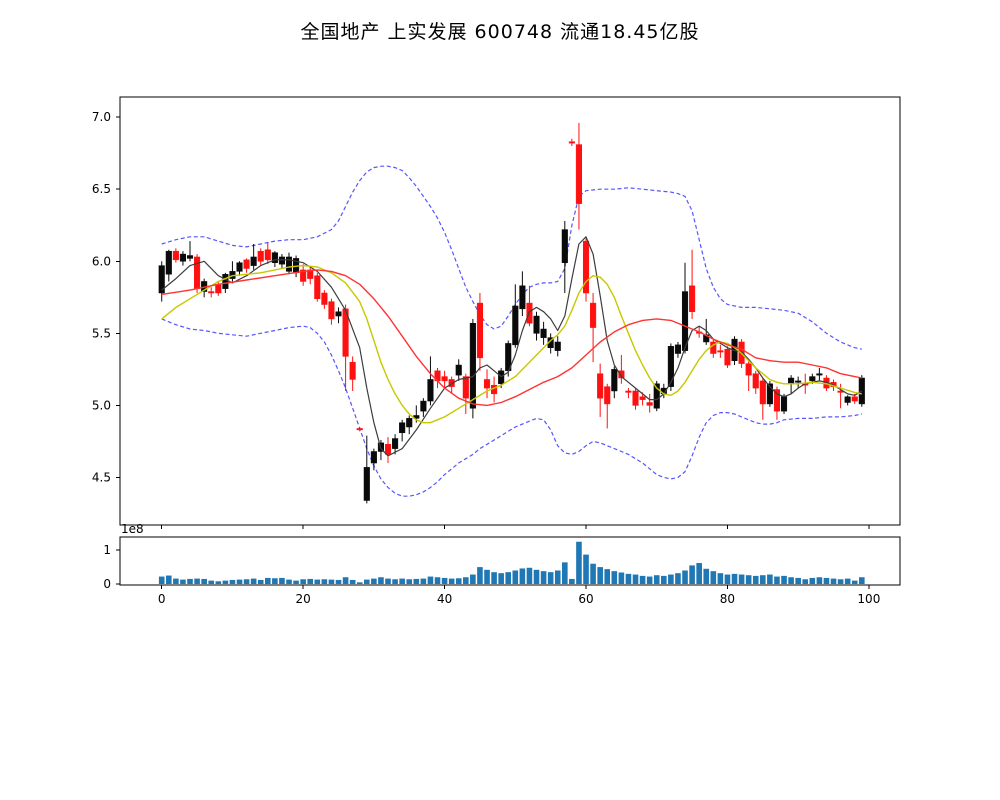 The image size is (1000, 800). What do you see at coordinates (519, 595) in the screenshot?
I see `volume-x-axis: 0 20 40 60 80 100` at bounding box center [519, 595].